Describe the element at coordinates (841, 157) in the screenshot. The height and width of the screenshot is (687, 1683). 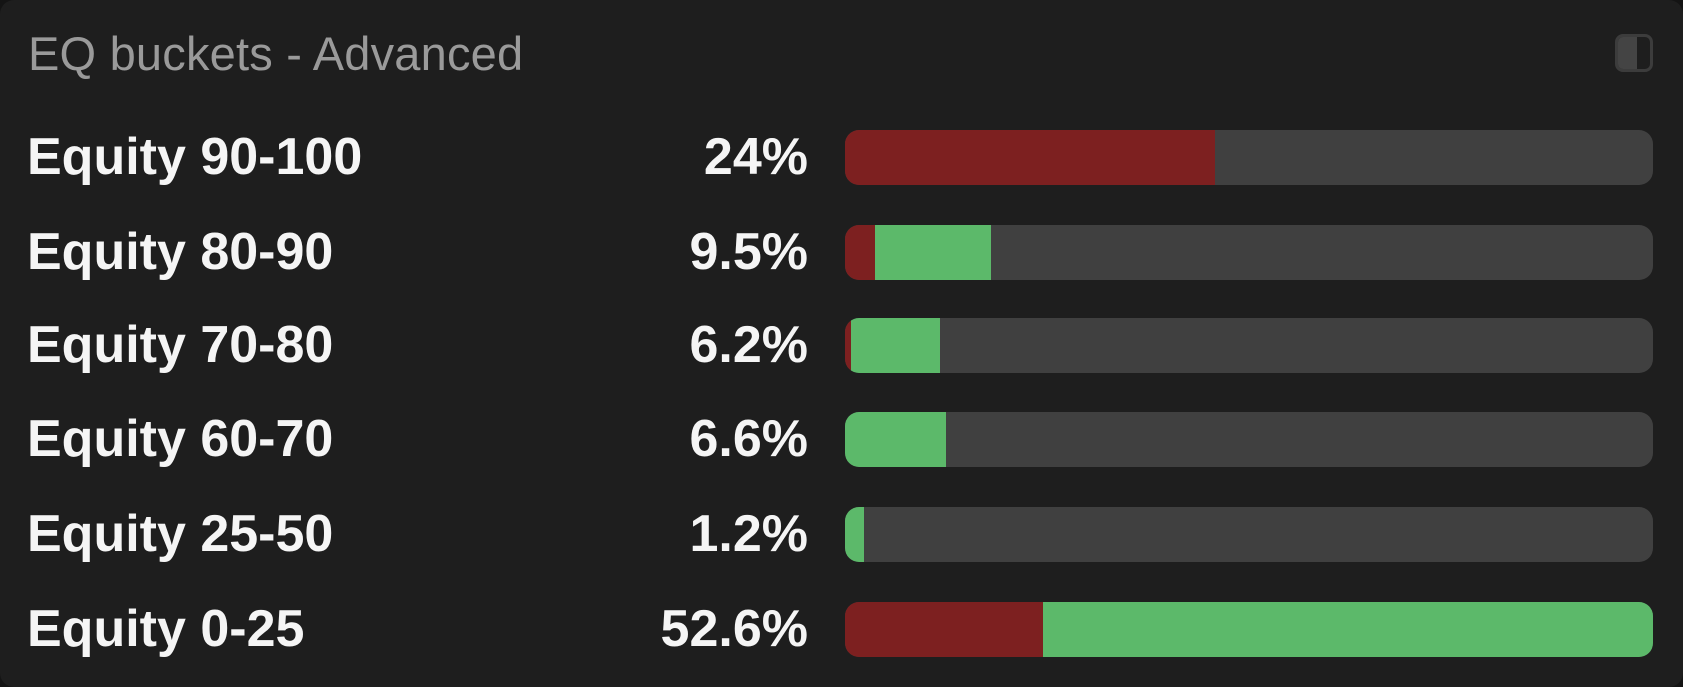
I see `bucket-row: Equity 90-100 24%` at that location.